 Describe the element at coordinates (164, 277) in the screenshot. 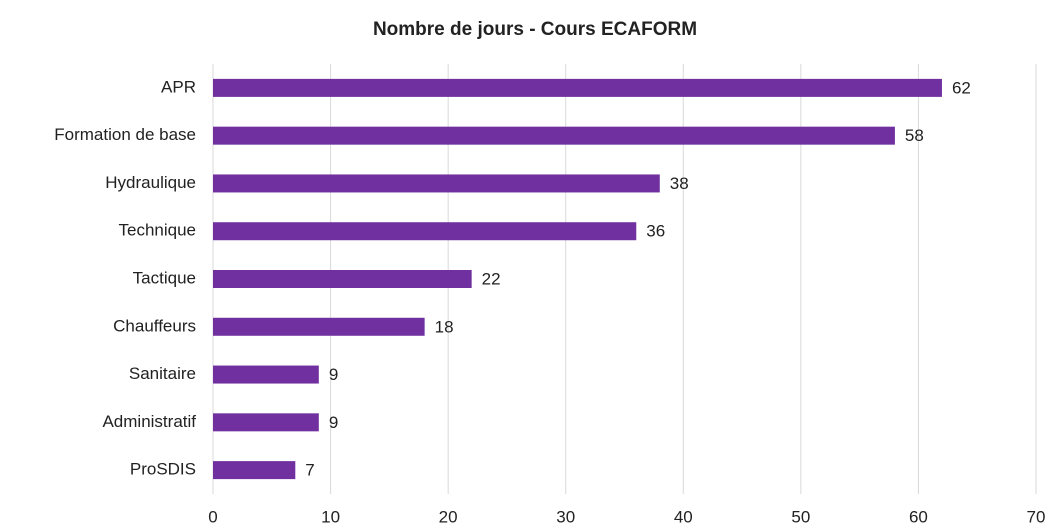

I see `y-tick-label: Tactique` at that location.